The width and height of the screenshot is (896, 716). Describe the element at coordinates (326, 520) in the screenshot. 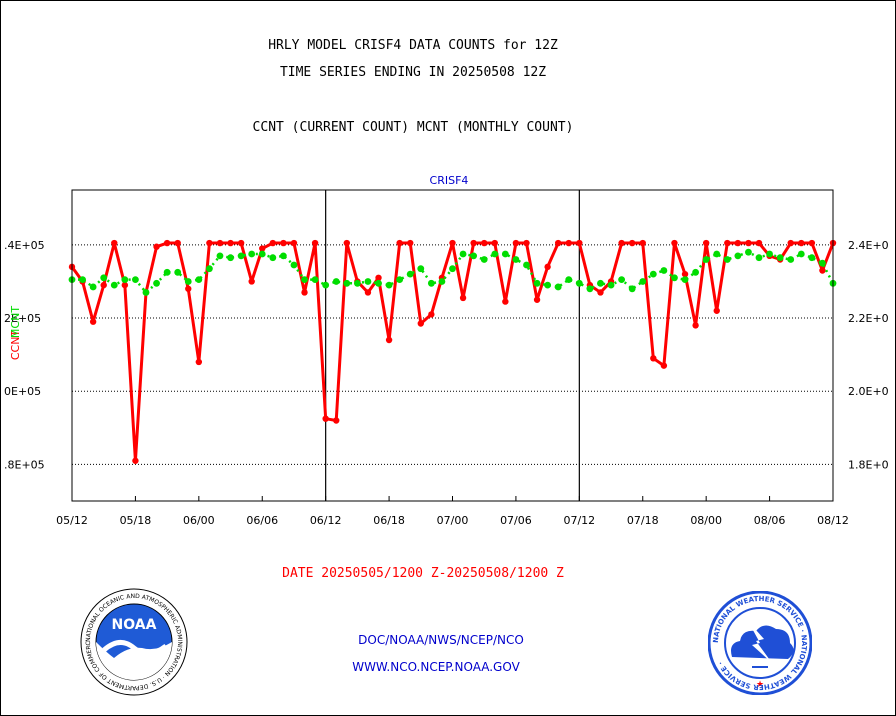

I see `x-tick-label: 06/12` at that location.